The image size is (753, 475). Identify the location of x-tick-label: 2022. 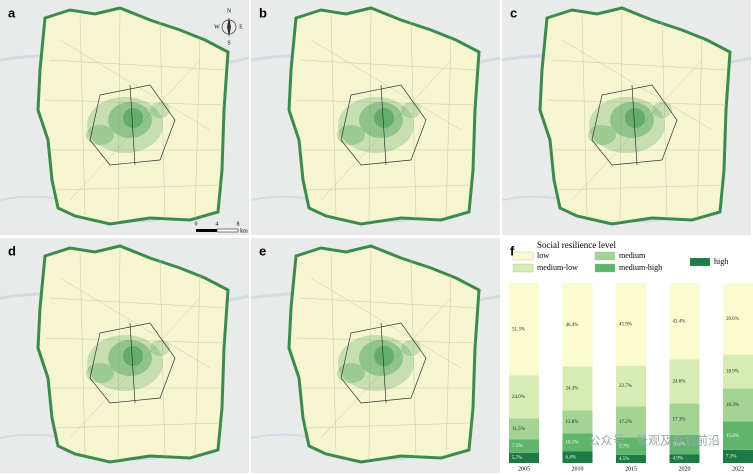
(738, 469).